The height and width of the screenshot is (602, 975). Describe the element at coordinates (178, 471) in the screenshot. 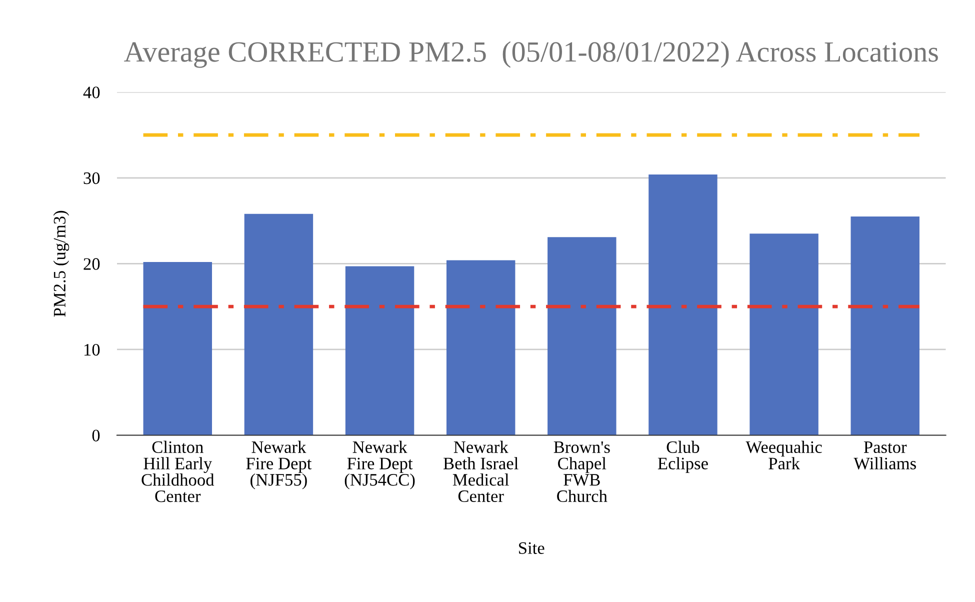

I see `x-tick-label: Clinton Hill Early Childhood Center` at that location.